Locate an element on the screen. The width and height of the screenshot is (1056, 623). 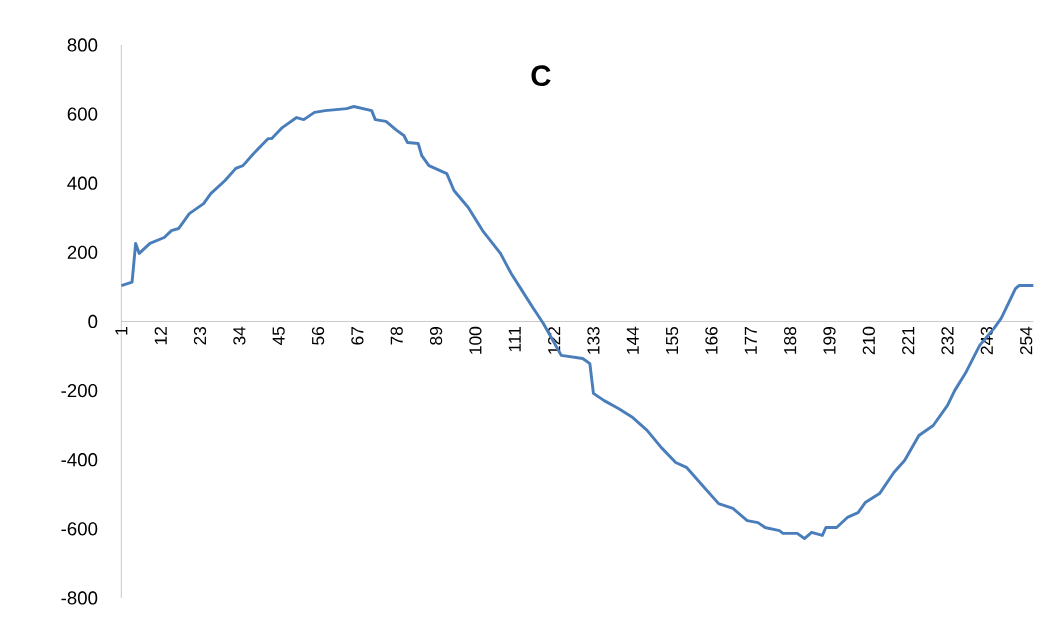
x-tick-label: 177 is located at coordinates (750, 340).